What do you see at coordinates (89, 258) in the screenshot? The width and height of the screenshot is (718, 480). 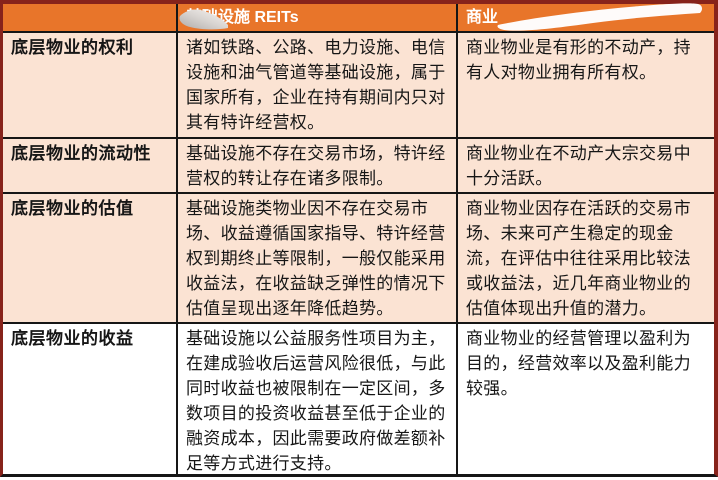 I see `row-label-valuation: 底层物业的估值` at bounding box center [89, 258].